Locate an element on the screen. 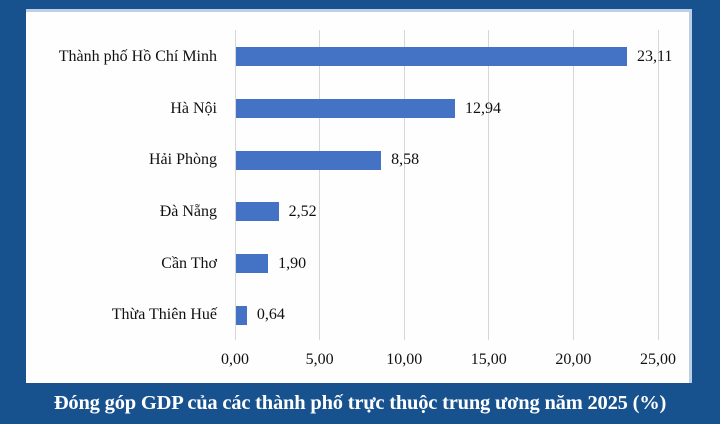 The width and height of the screenshot is (720, 424). category-label: Hải Phòng is located at coordinates (183, 160).